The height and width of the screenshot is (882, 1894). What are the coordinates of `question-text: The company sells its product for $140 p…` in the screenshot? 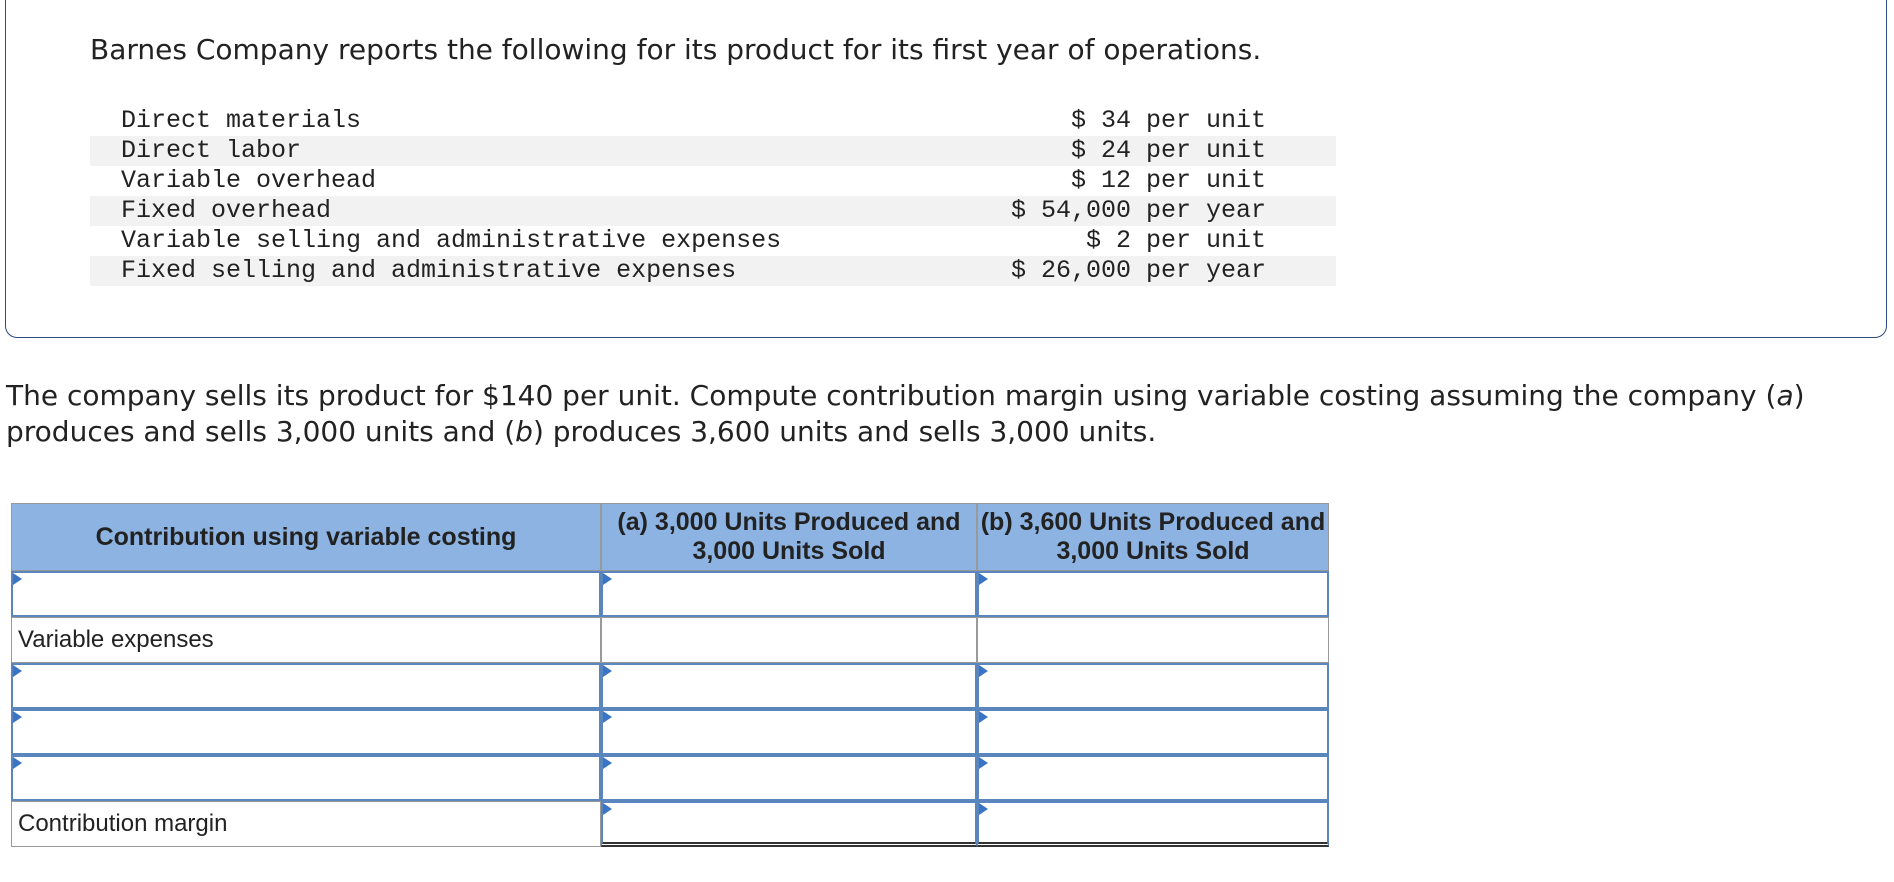 It's located at (891, 395).